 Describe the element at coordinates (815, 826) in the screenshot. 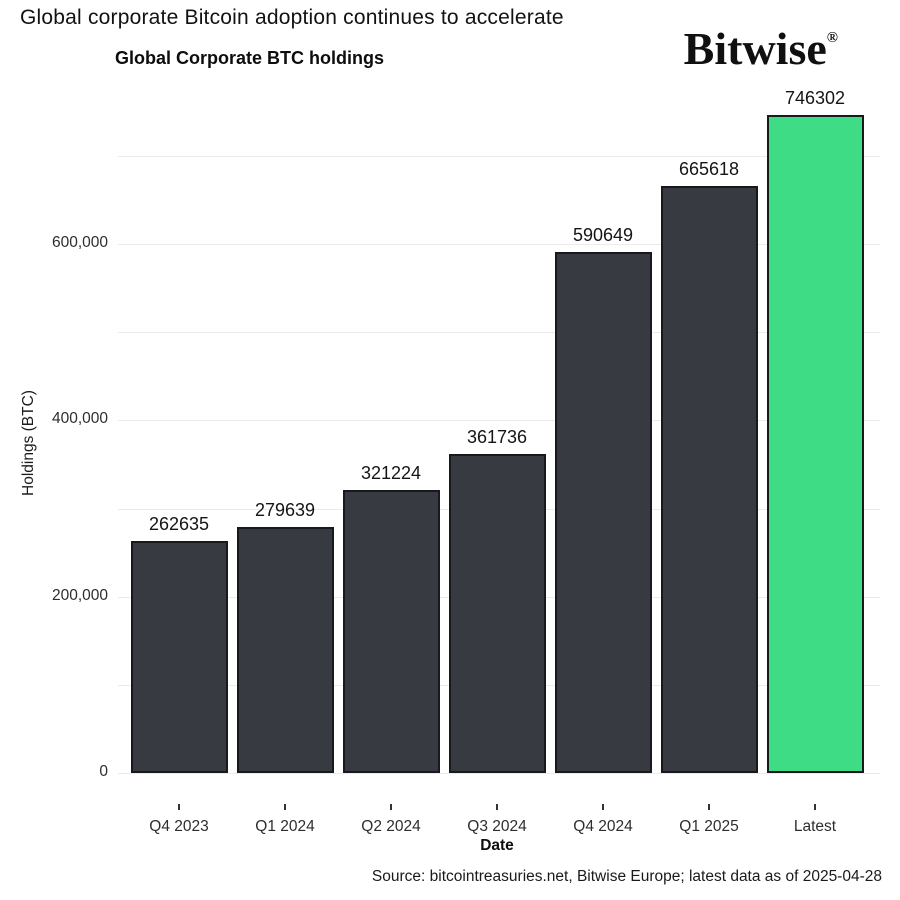

I see `x-tick-label: Latest` at that location.